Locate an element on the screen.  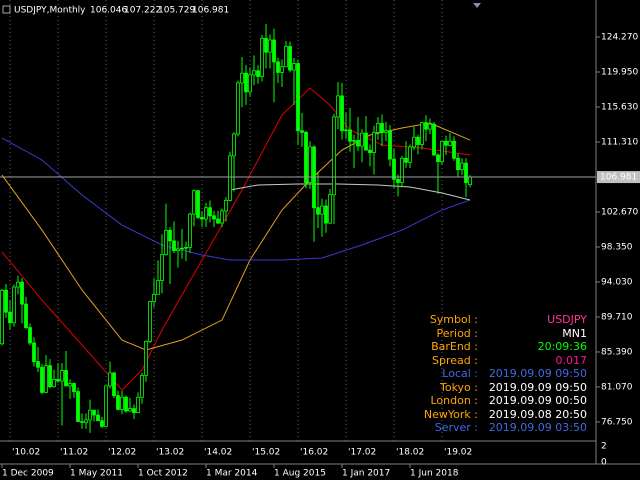
y-tick-label: 102.670 is located at coordinates (619, 212).